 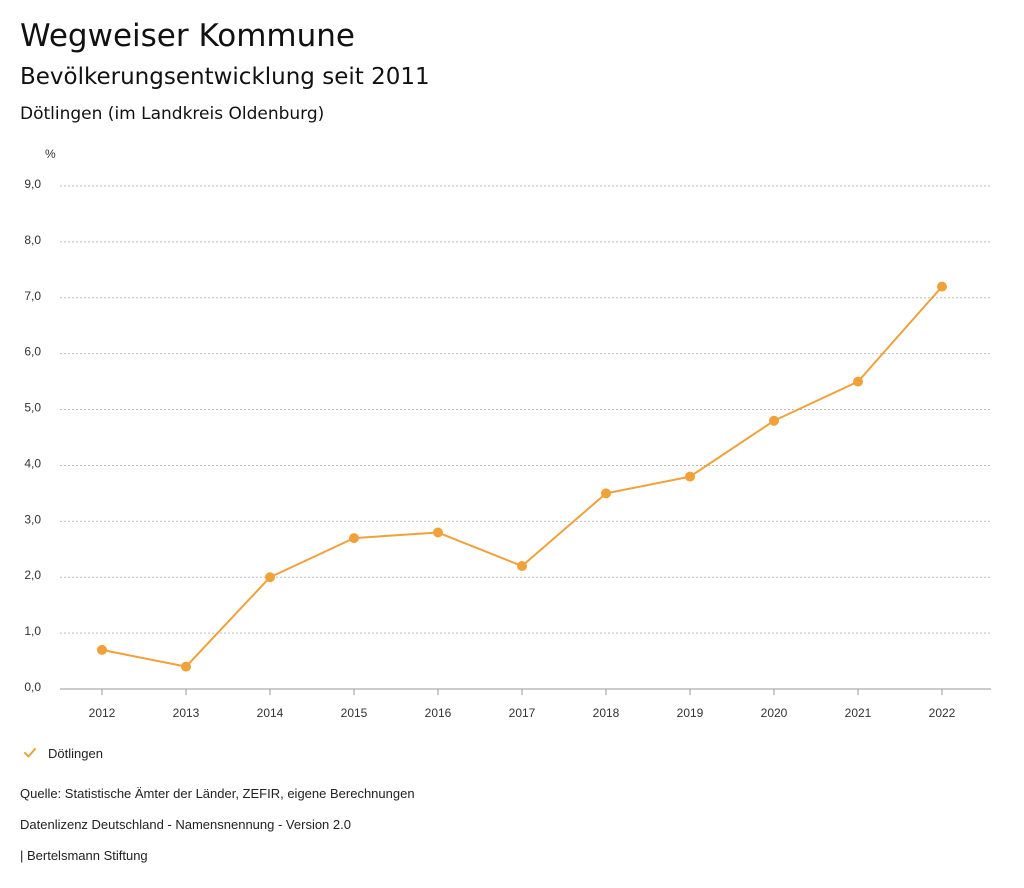 I want to click on credit-note: | Bertelsmann Stiftung, so click(x=84, y=855).